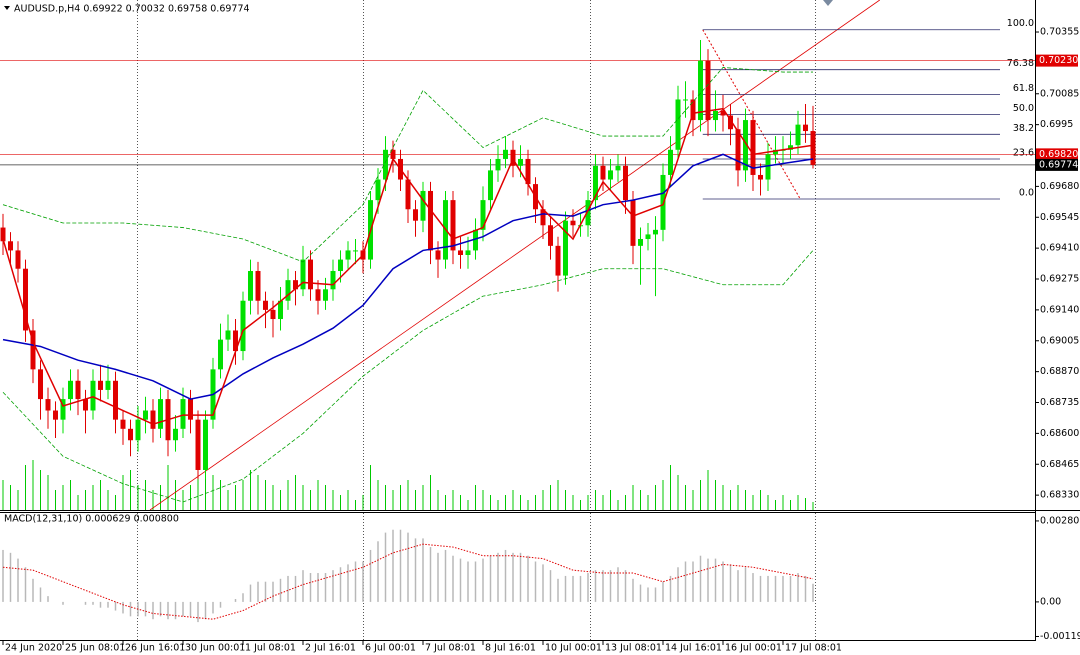 Image resolution: width=1080 pixels, height=655 pixels. I want to click on indicator-title: MACD(12,31,10) 0.000629 0.000800, so click(91, 519).